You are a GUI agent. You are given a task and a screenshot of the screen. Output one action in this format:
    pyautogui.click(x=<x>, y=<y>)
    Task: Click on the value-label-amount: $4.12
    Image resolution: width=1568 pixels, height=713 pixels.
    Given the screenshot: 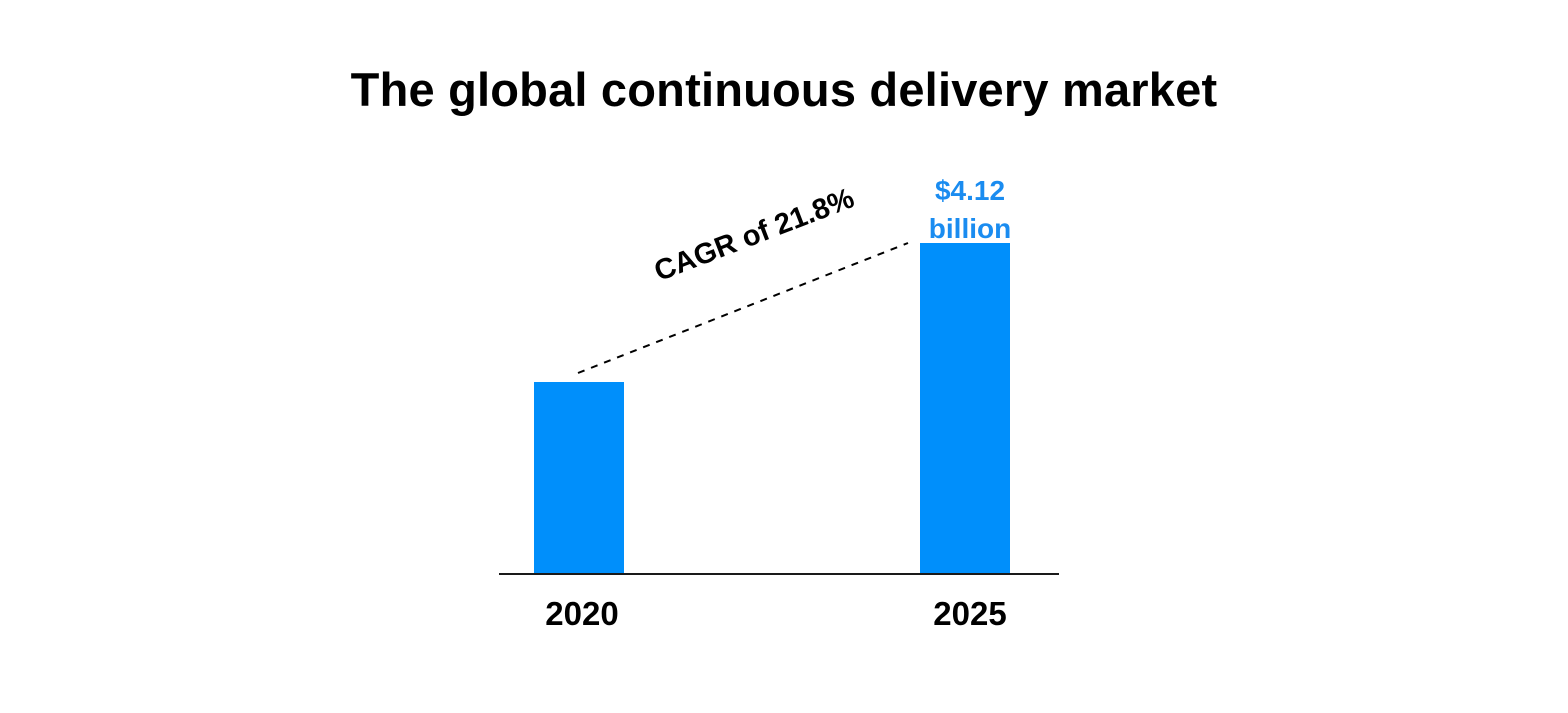 What is the action you would take?
    pyautogui.click(x=970, y=190)
    